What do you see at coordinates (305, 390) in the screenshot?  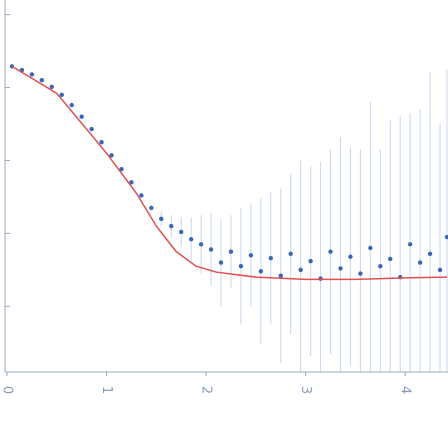 I see `x-tick-label: 3` at bounding box center [305, 390].